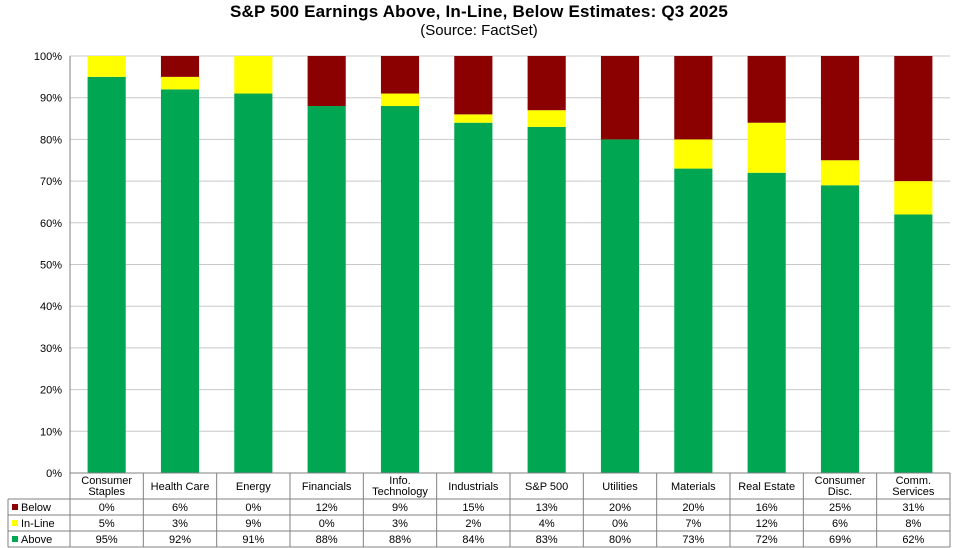 Image resolution: width=958 pixels, height=548 pixels. Describe the element at coordinates (253, 540) in the screenshot. I see `table-cell-value: 91%` at that location.